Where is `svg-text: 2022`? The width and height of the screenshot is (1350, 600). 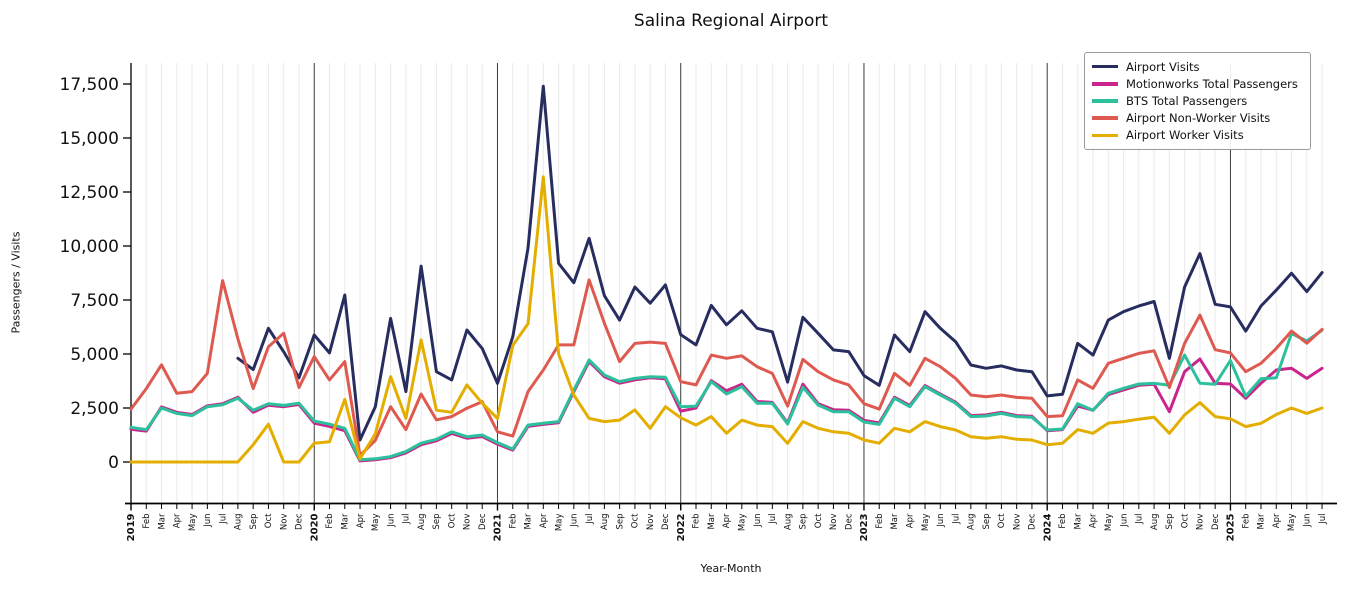
svg-text: 2022 is located at coordinates (681, 527).